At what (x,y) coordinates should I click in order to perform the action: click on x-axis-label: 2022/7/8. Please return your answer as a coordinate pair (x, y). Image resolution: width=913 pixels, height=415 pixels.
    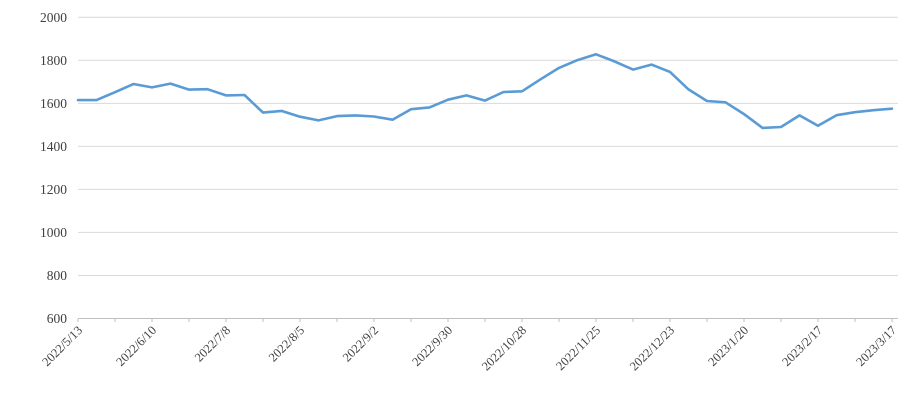
    Looking at the image, I should click on (212, 343).